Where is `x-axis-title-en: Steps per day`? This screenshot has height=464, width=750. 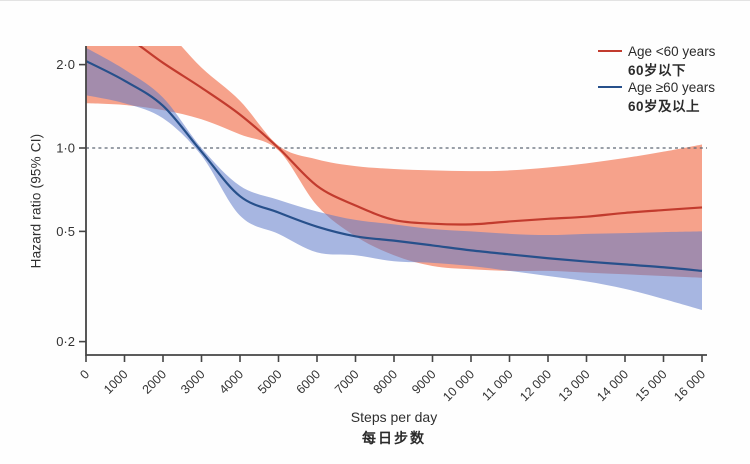 x-axis-title-en: Steps per day is located at coordinates (394, 417).